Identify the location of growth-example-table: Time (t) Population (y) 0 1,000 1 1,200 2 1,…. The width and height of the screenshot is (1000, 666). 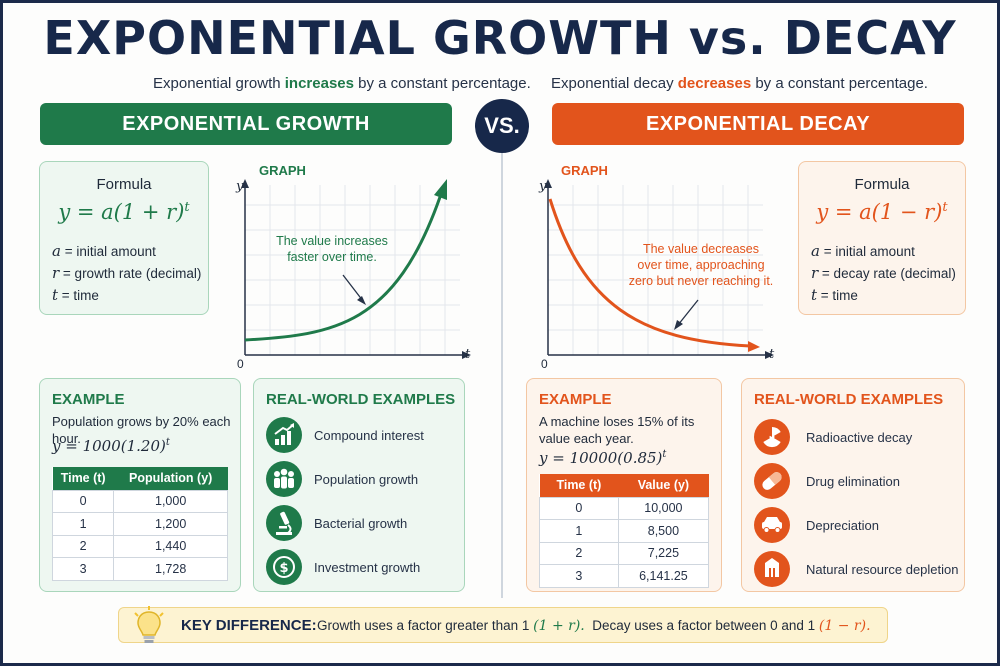
(139, 524).